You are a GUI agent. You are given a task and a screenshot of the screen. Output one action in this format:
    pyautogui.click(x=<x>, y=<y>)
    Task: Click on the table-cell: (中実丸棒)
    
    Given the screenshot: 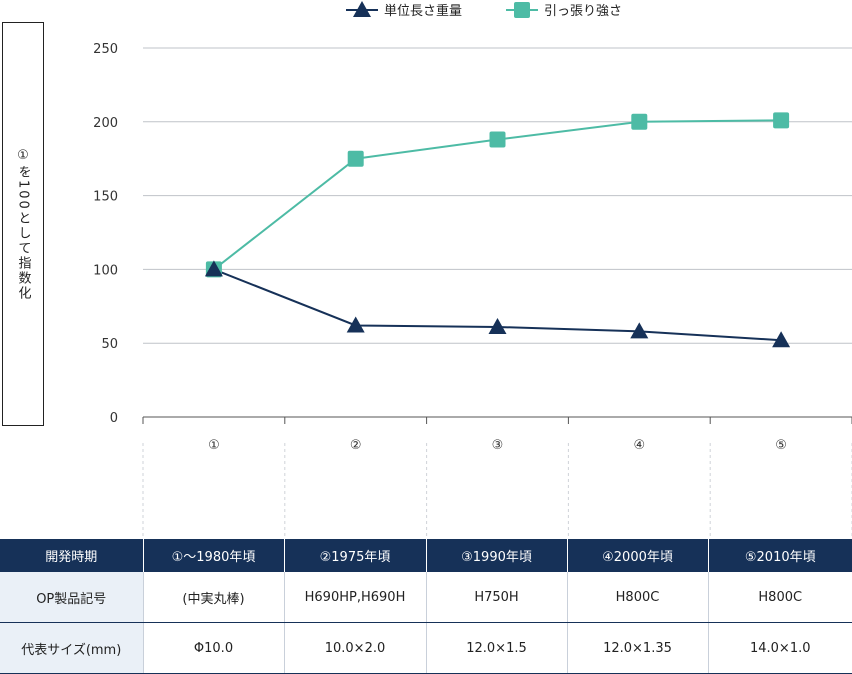 What is the action you would take?
    pyautogui.click(x=214, y=597)
    